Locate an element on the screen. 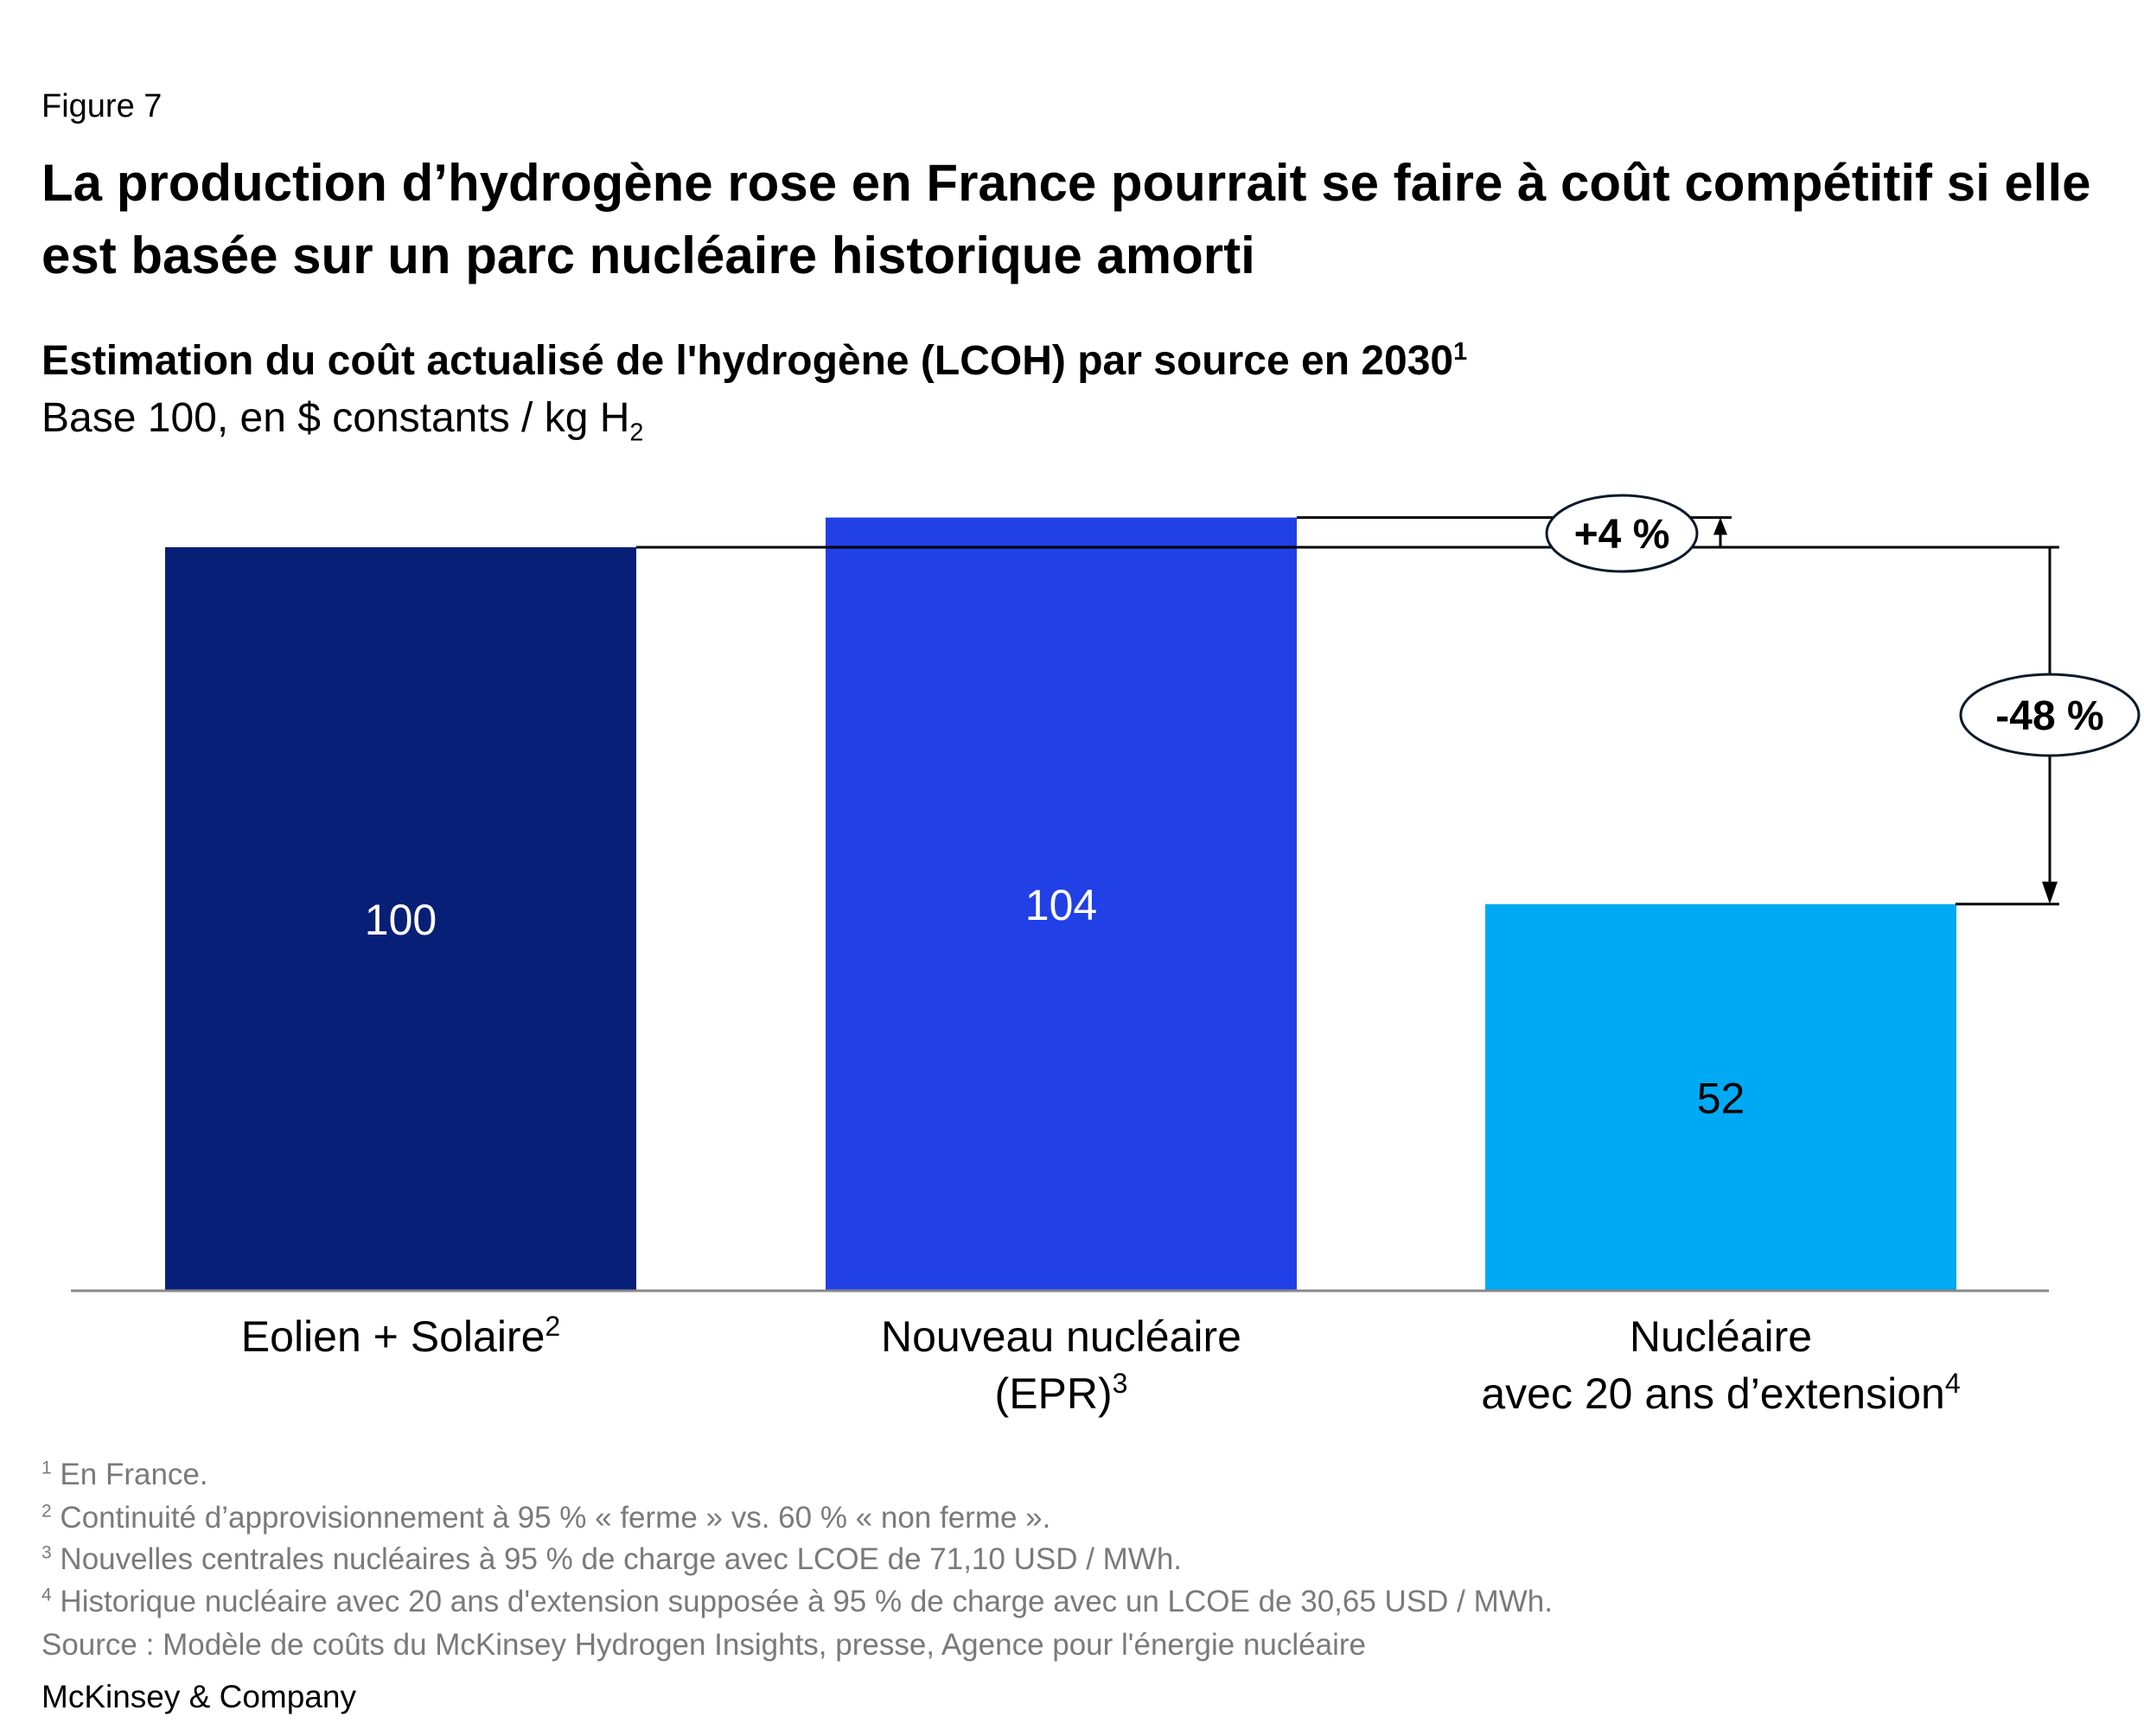 Image resolution: width=2144 pixels, height=1736 pixels. footnote-number: 4 is located at coordinates (46, 1595).